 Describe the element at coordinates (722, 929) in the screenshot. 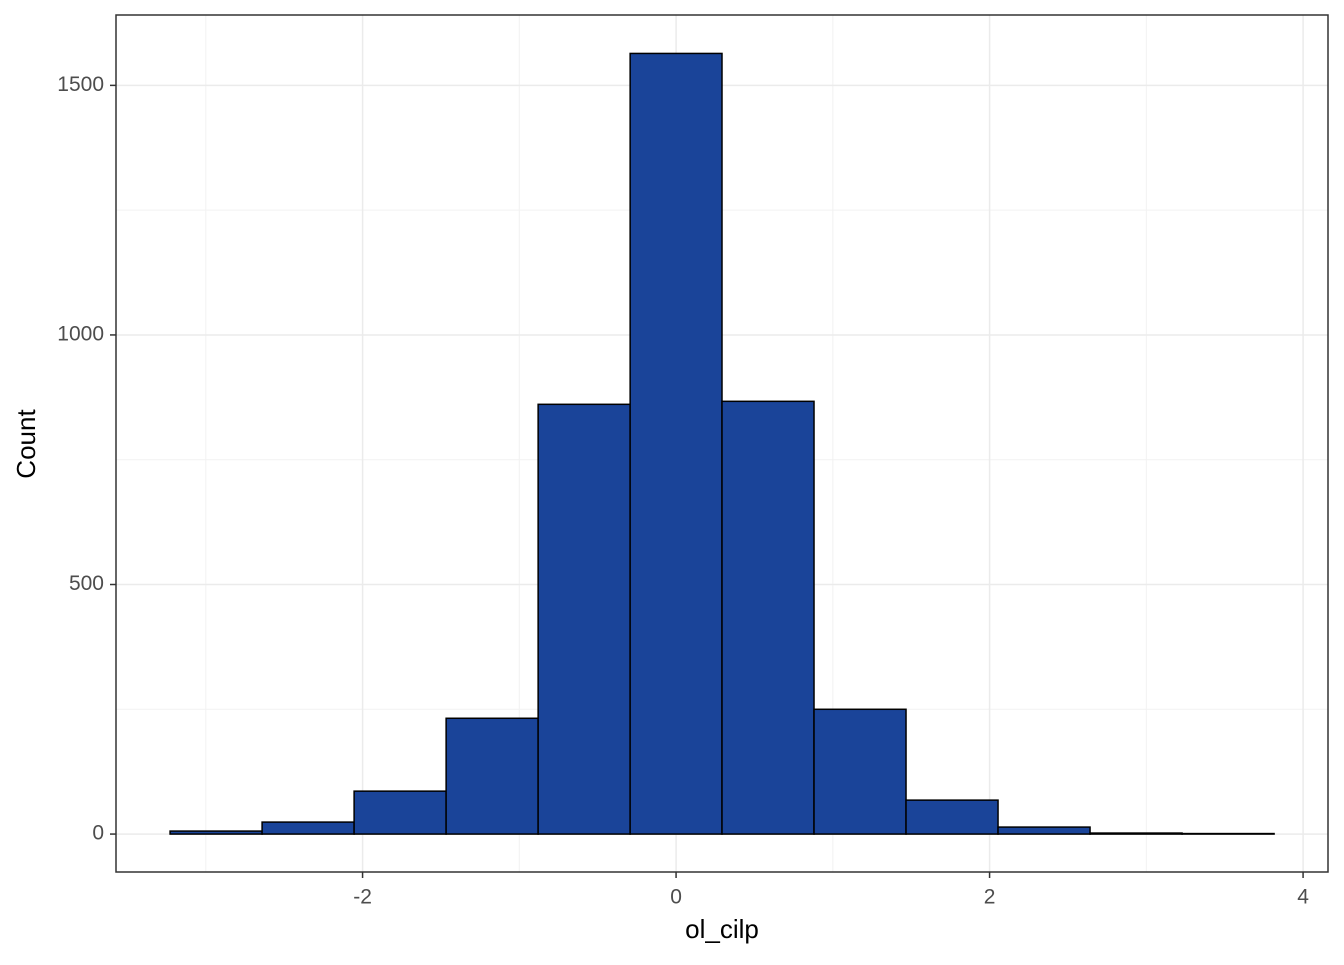

I see `x-axis-title: ol_cilp` at that location.